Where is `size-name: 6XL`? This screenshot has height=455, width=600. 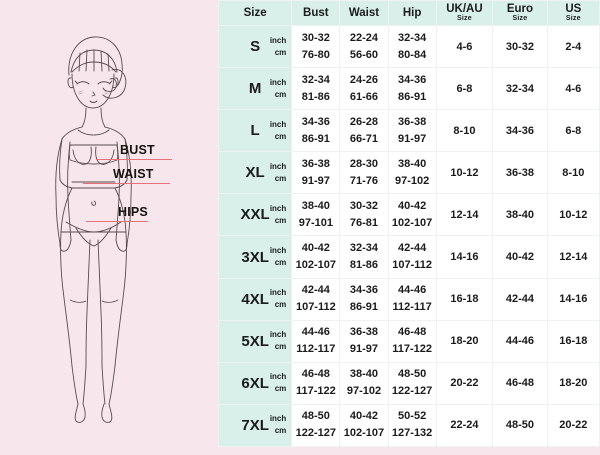
size-name: 6XL is located at coordinates (255, 383).